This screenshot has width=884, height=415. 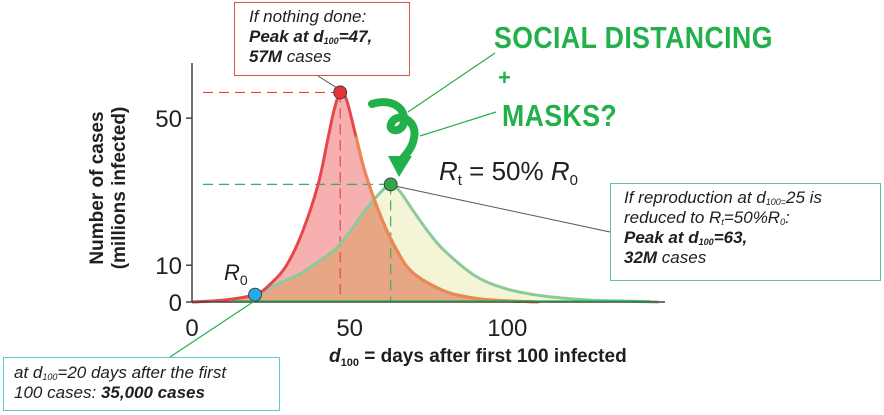 I want to click on series-1-tail-line, so click(x=446, y=220).